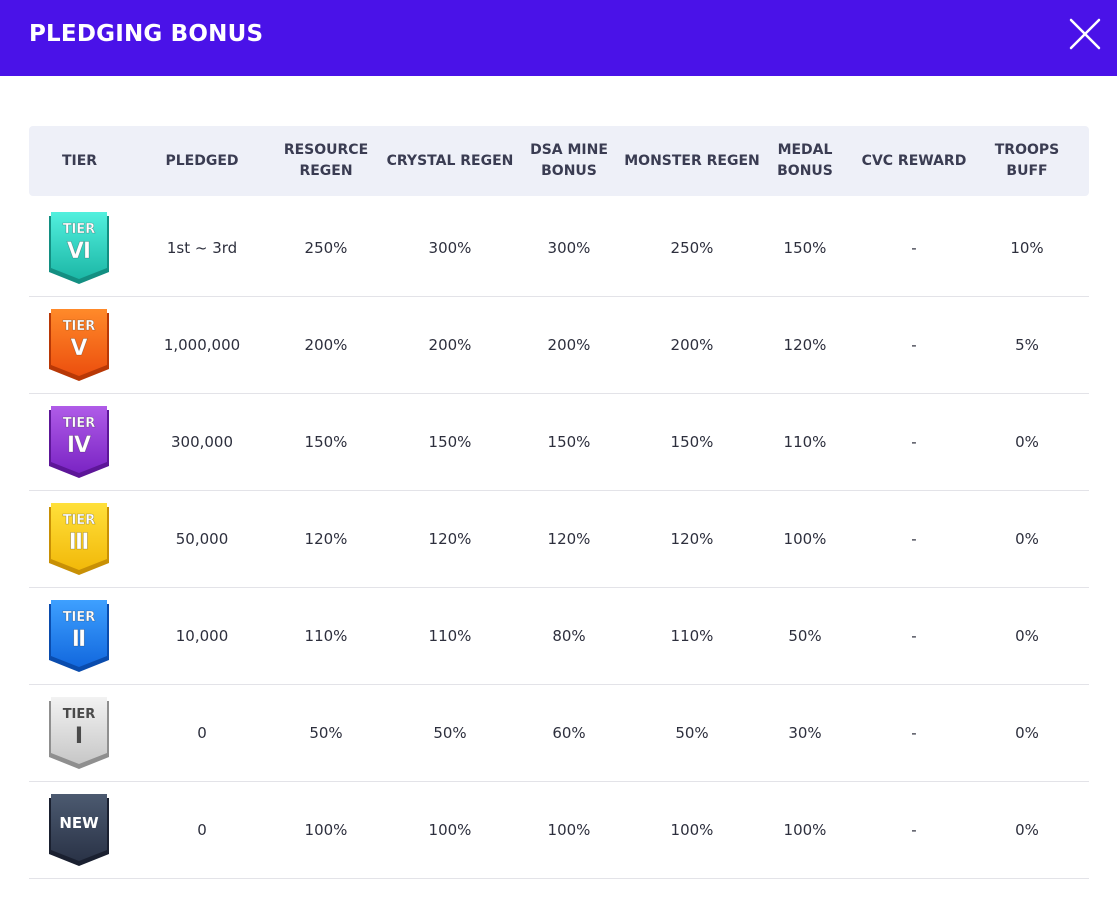 The width and height of the screenshot is (1117, 906). I want to click on troops-buff-value: 10%, so click(1027, 248).